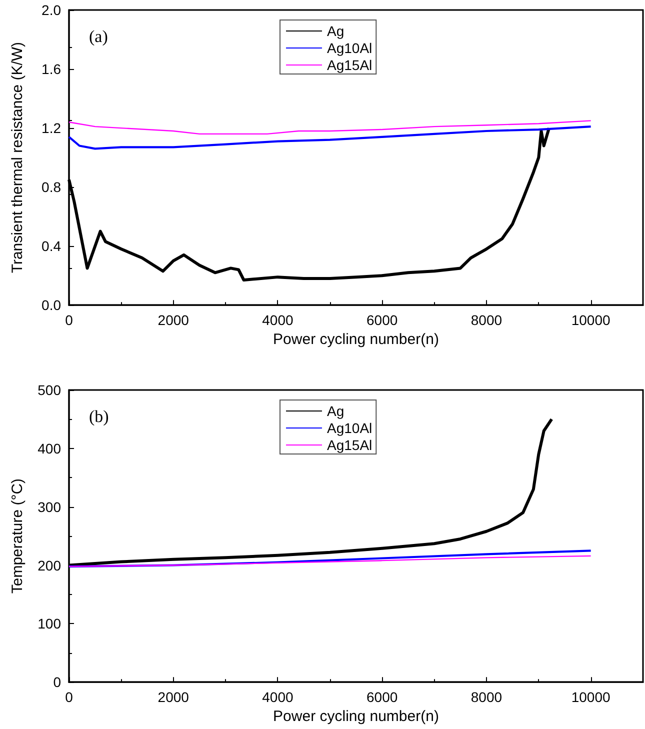 The height and width of the screenshot is (729, 645). What do you see at coordinates (52, 69) in the screenshot?
I see `y-tick-label: 1.6` at bounding box center [52, 69].